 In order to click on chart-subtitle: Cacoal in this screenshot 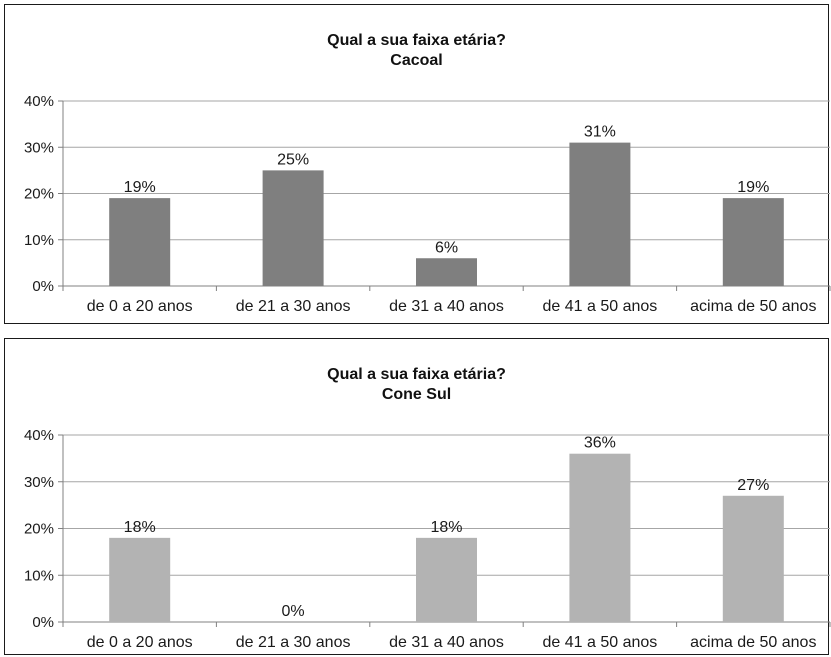, I will do `click(416, 60)`.